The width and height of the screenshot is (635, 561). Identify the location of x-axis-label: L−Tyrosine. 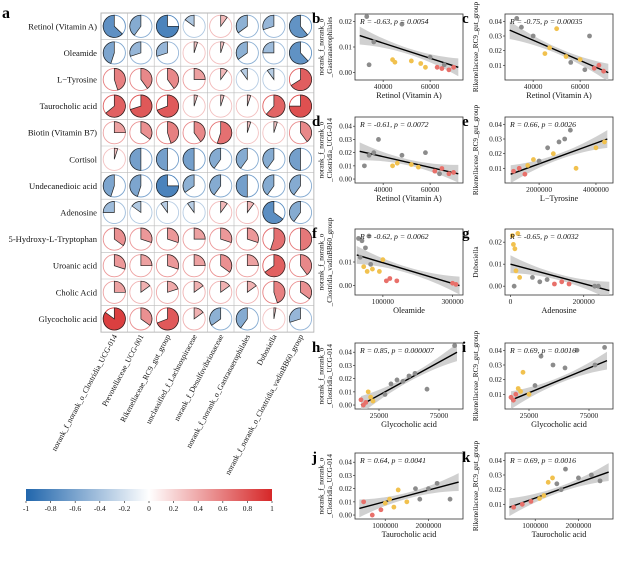
(559, 198).